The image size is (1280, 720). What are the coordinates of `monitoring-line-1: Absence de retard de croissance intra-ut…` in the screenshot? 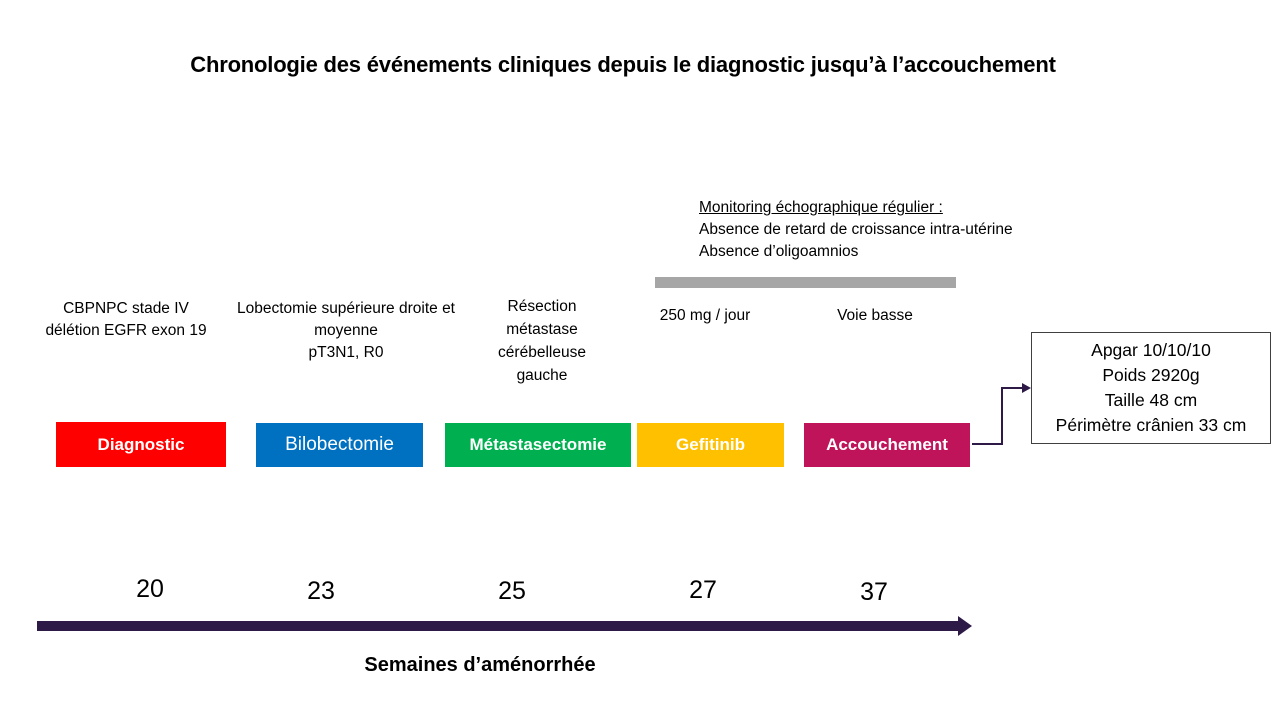 It's located at (856, 229).